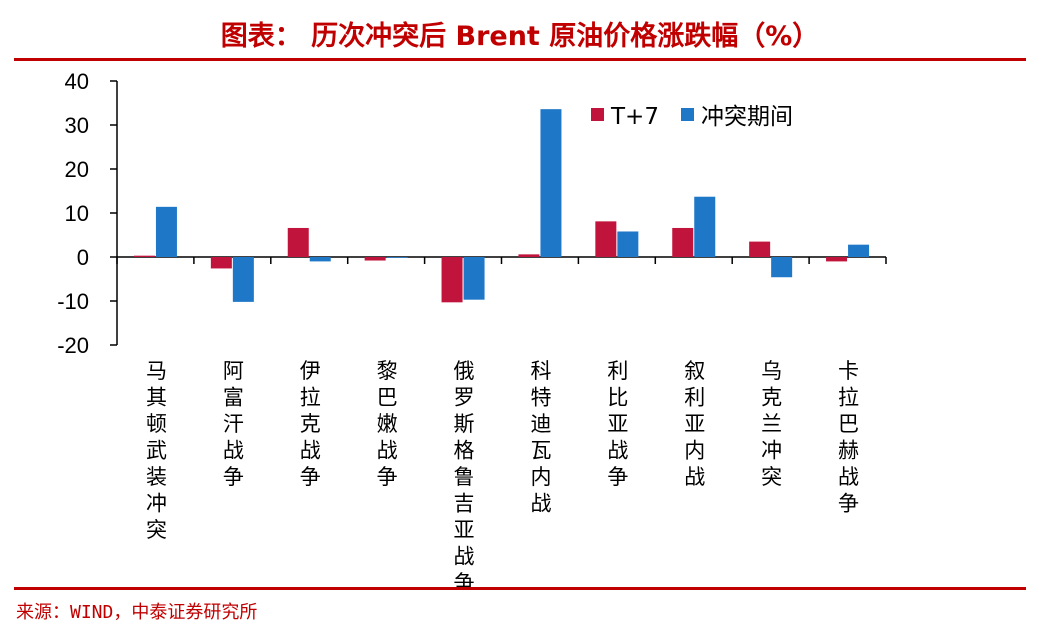 The image size is (1040, 626). Describe the element at coordinates (520, 59) in the screenshot. I see `top-divider` at that location.